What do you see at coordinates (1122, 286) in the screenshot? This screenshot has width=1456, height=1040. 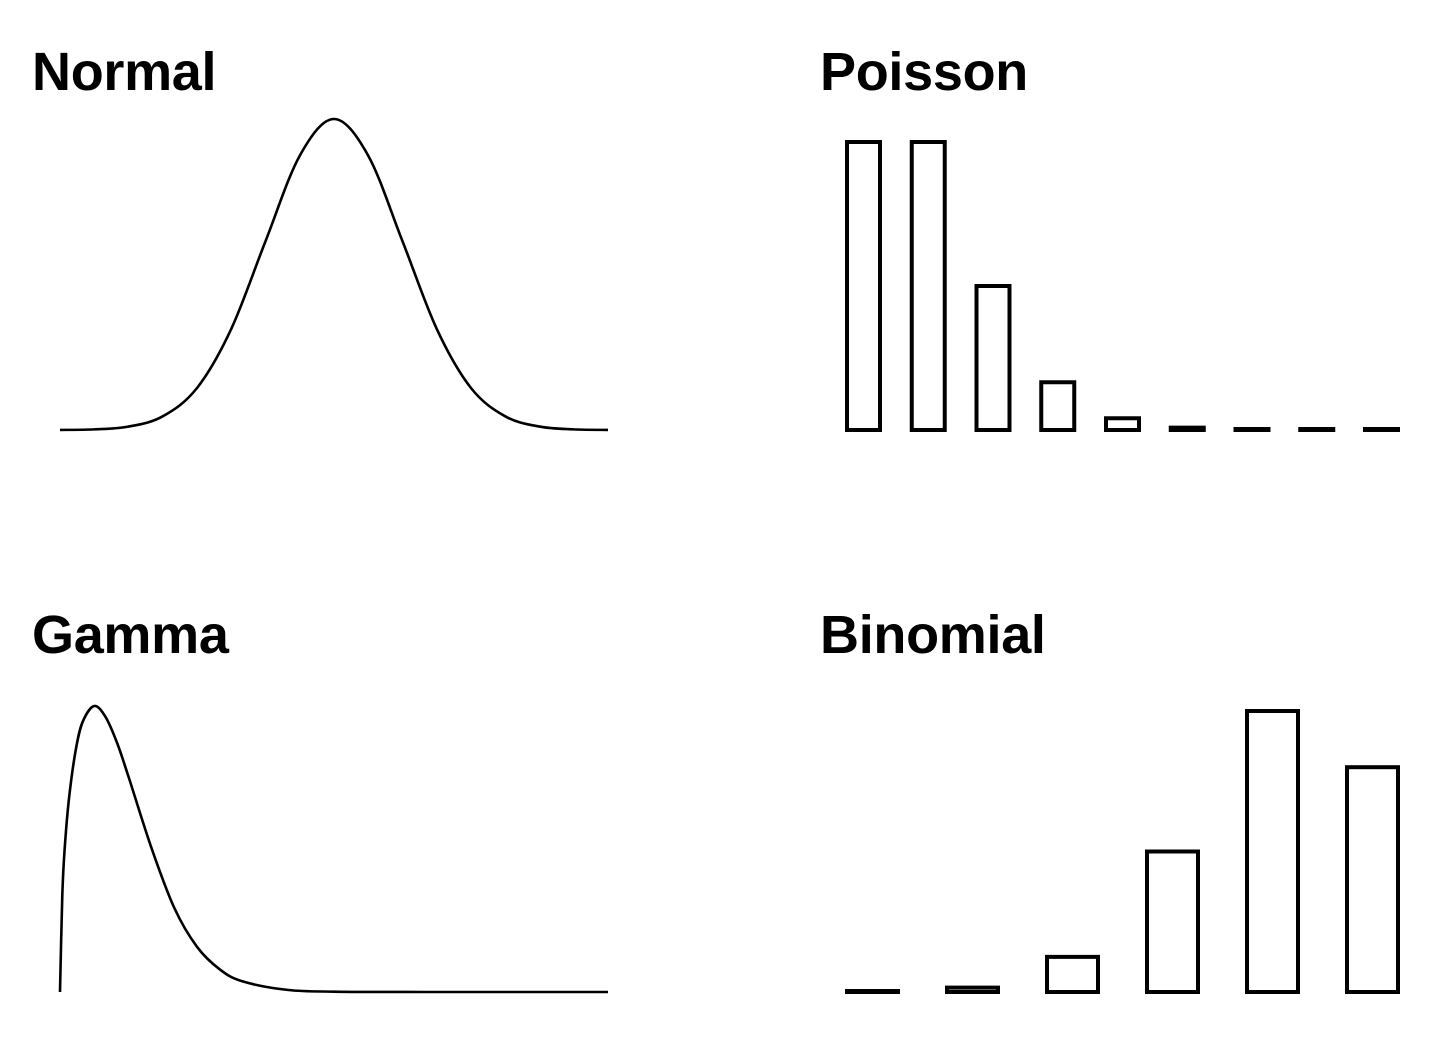 I see `poisson-chart` at bounding box center [1122, 286].